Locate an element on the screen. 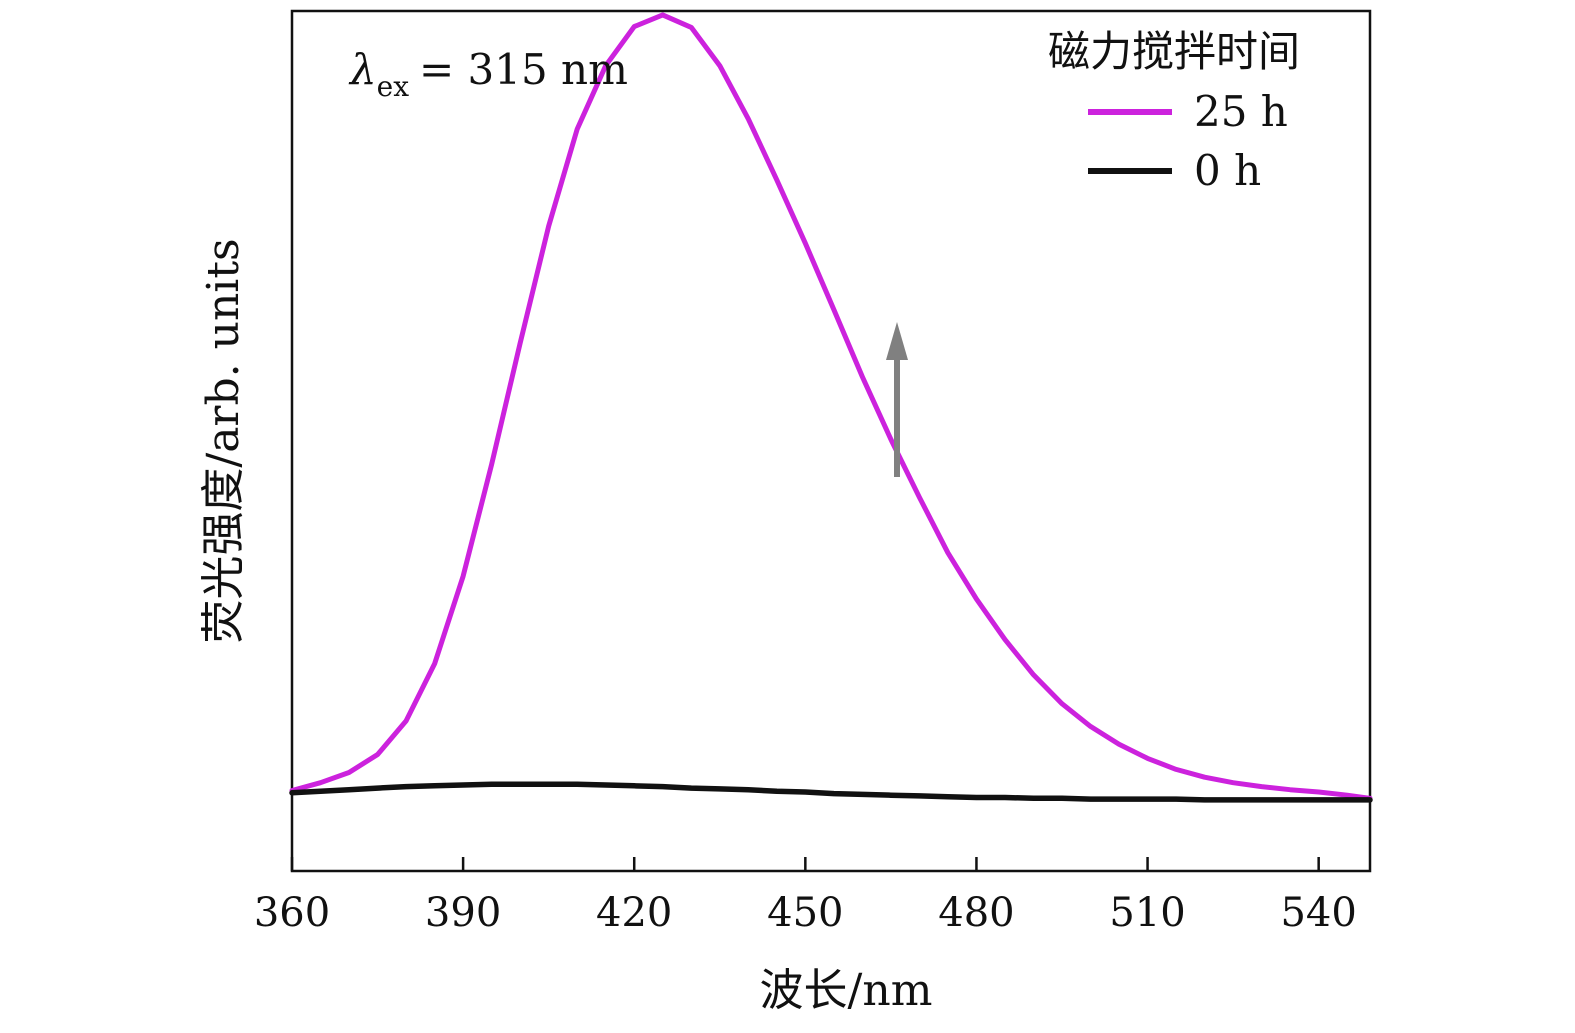  legend: 磁力搅拌时间 25 h 0 h is located at coordinates (1174, 111).